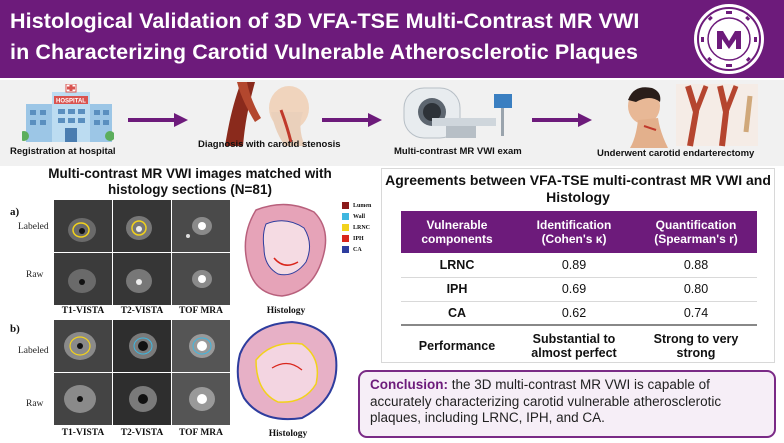 This screenshot has height=443, width=784. What do you see at coordinates (35, 275) in the screenshot?
I see `row-a-raw-label: Raw` at bounding box center [35, 275].